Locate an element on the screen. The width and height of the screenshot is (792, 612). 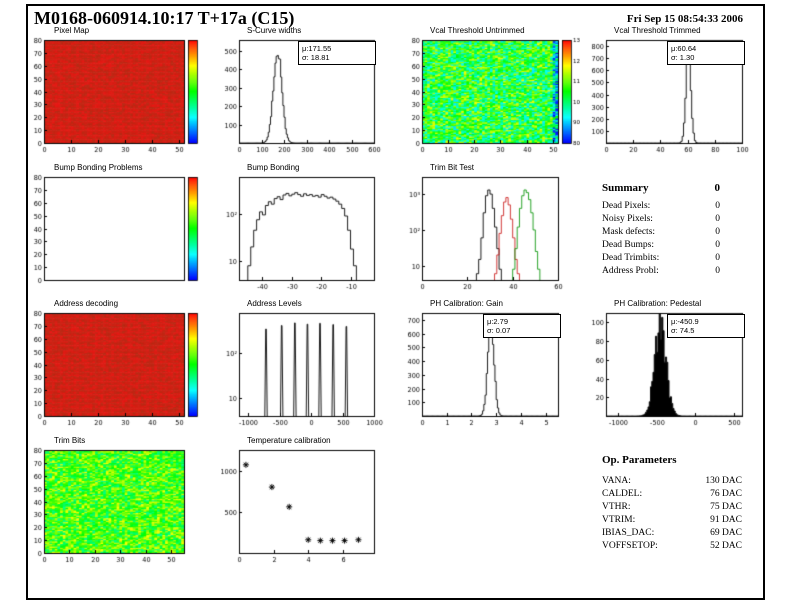
plot-title-pixel-map: Pixel Map is located at coordinates (72, 30).